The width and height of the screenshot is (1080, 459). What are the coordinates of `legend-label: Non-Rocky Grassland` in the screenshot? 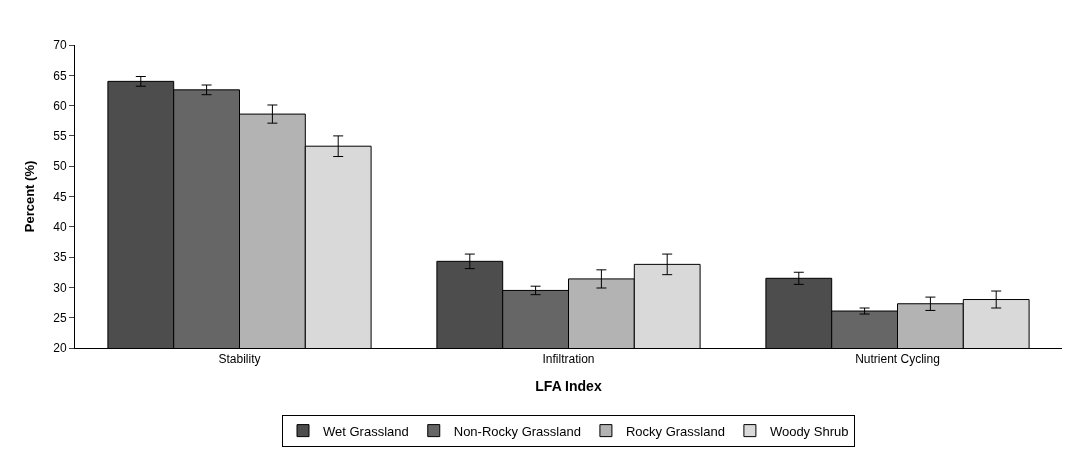 It's located at (517, 431).